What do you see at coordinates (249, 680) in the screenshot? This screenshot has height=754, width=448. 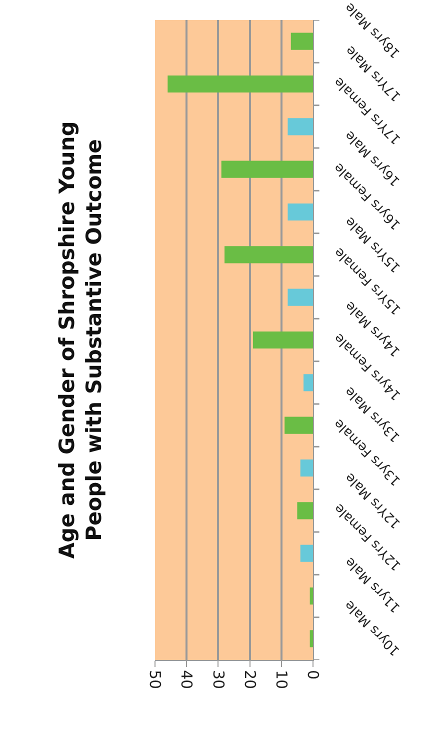 I see `x-tick-label: 20` at bounding box center [249, 680].